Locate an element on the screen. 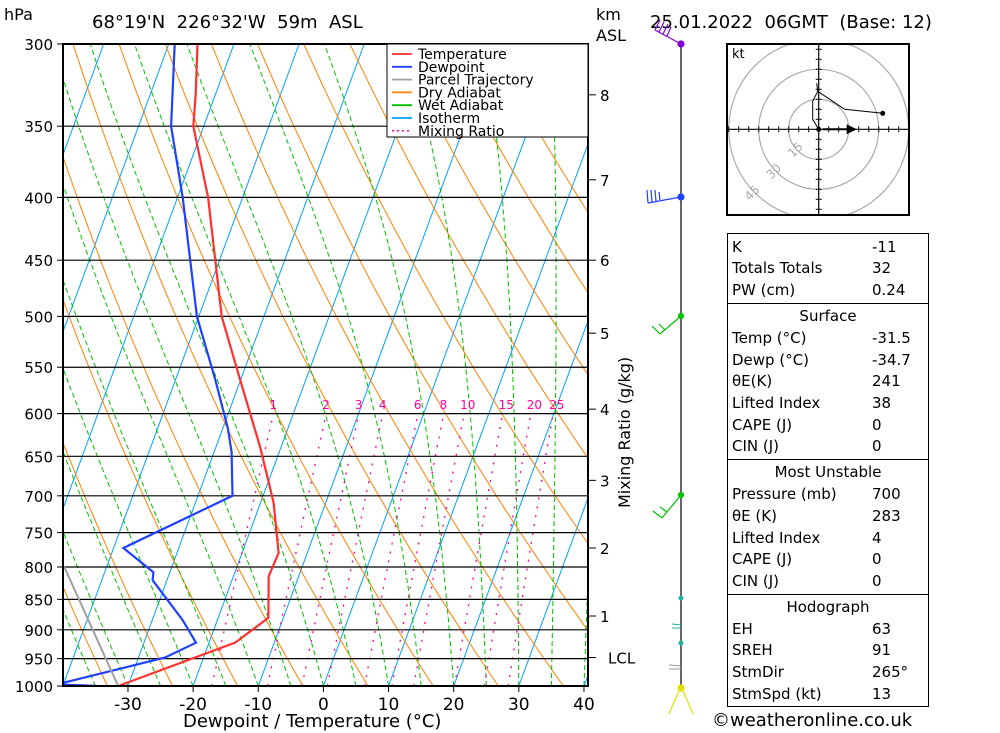 The height and width of the screenshot is (733, 1000). index-row: StmSpd (kt) 13 is located at coordinates (830, 694).